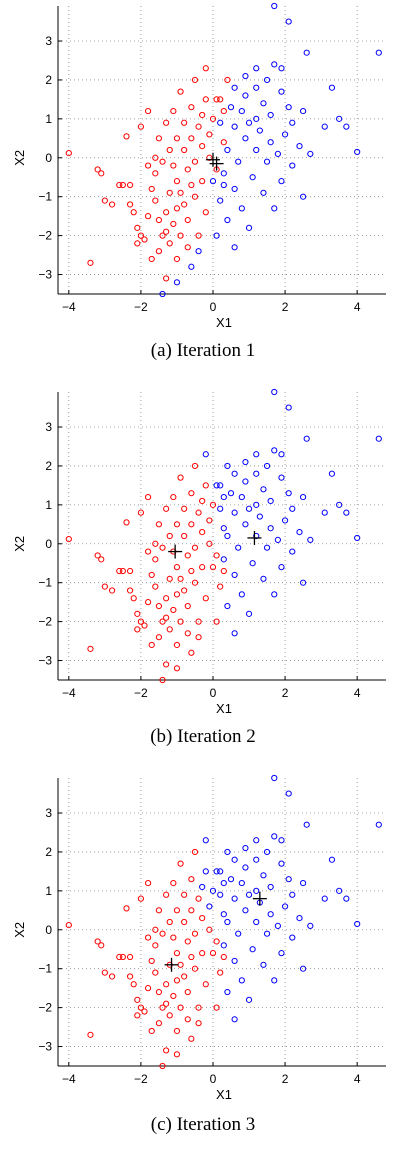 This screenshot has width=406, height=1160. I want to click on y-tick-label: 3, so click(48, 813).